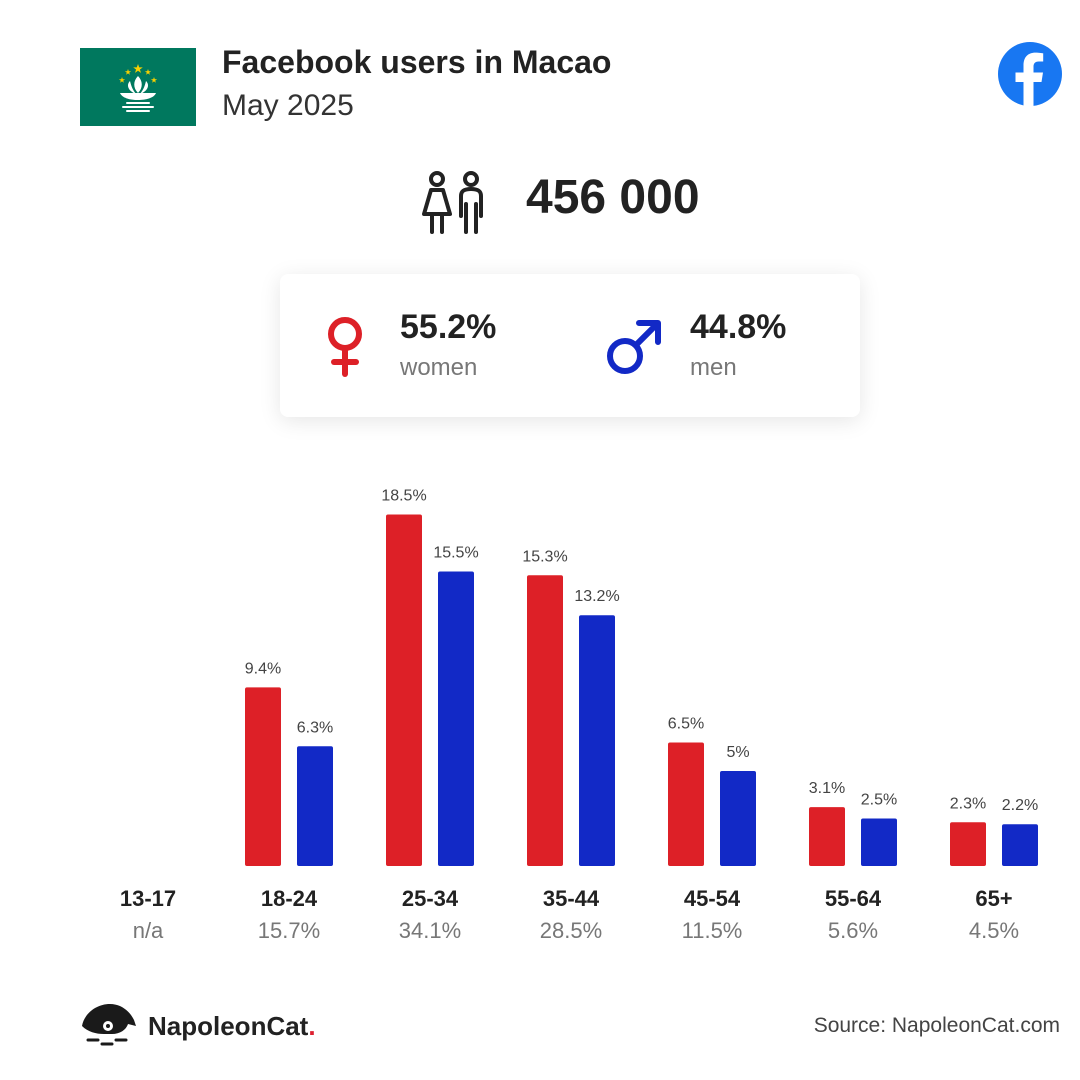 Image resolution: width=1080 pixels, height=1080 pixels. I want to click on bar-value-label: 9.4%, so click(263, 668).